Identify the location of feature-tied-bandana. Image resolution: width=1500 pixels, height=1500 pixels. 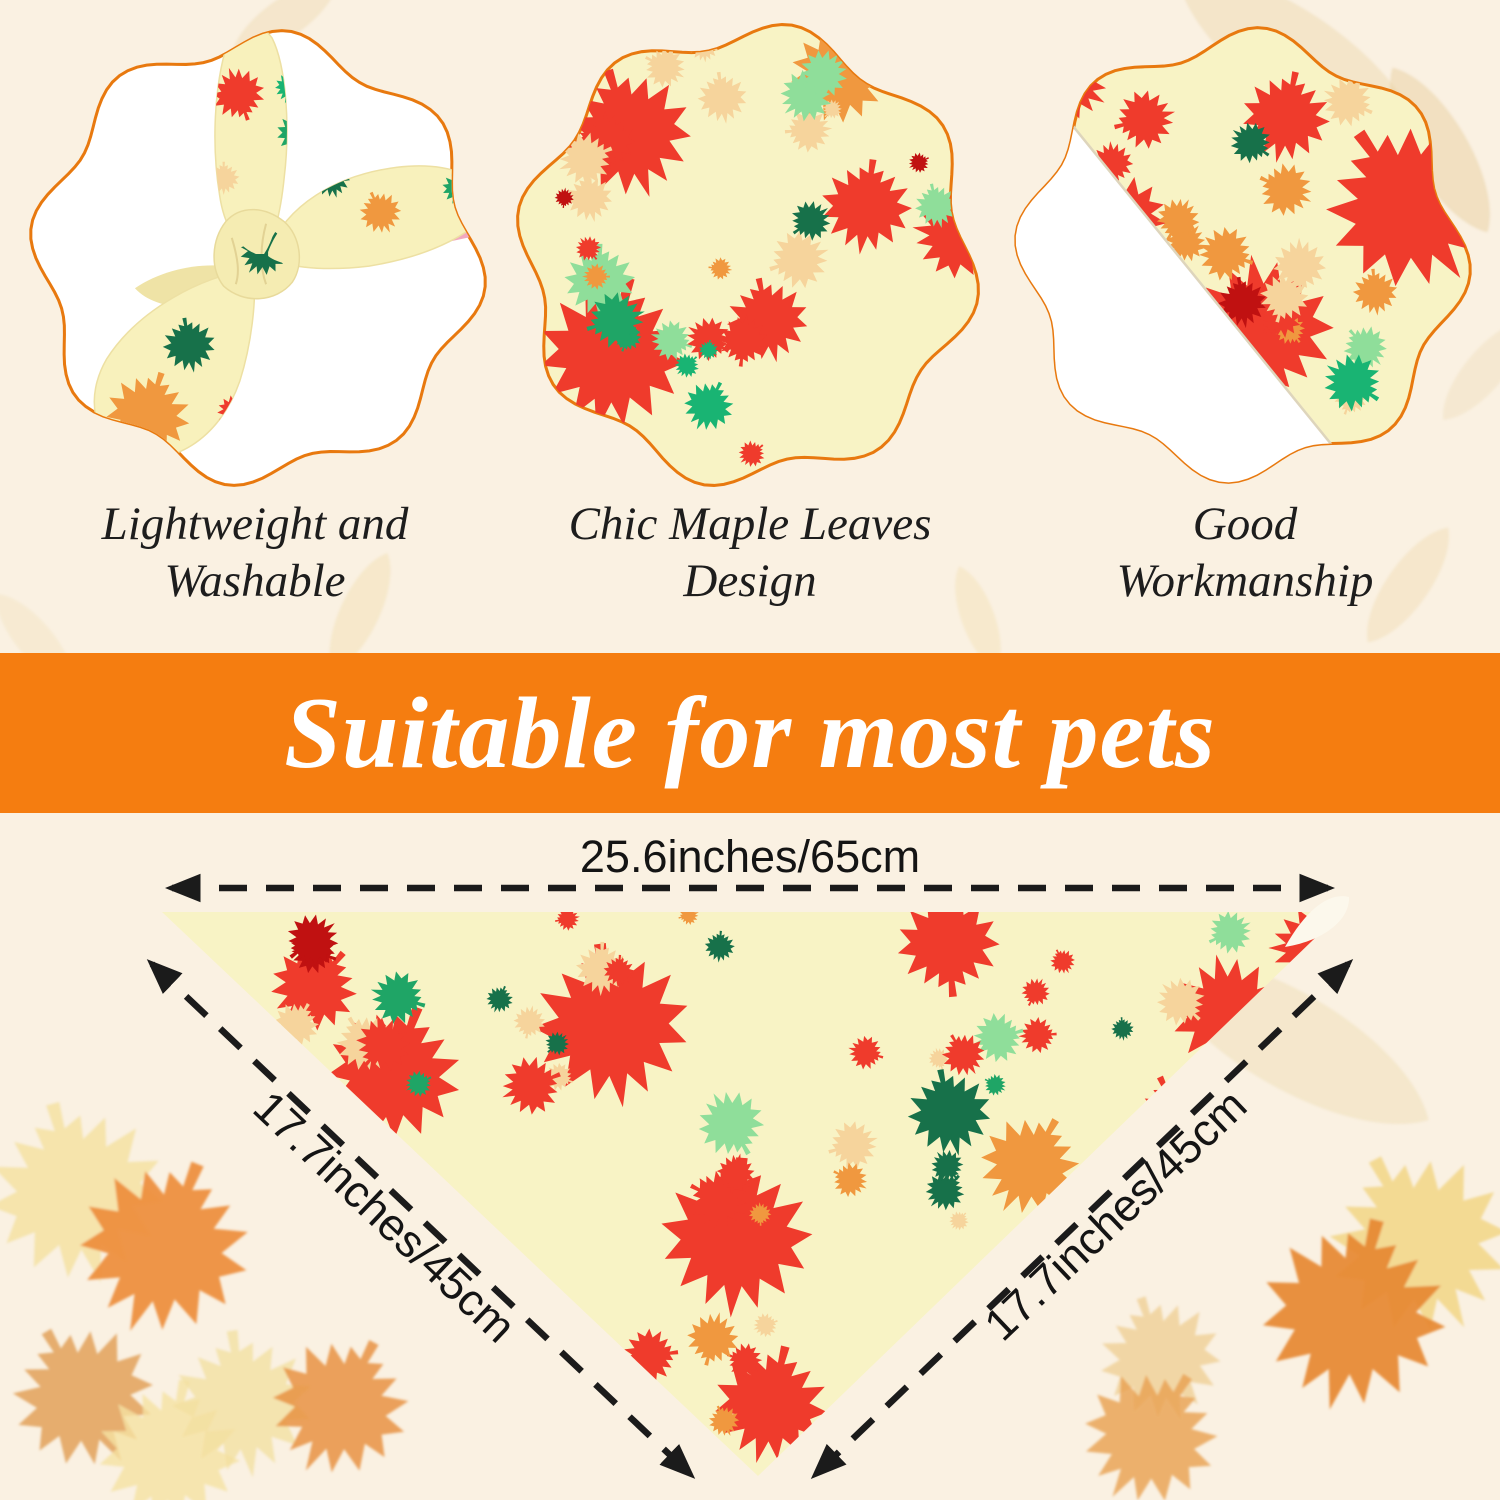
(258, 258).